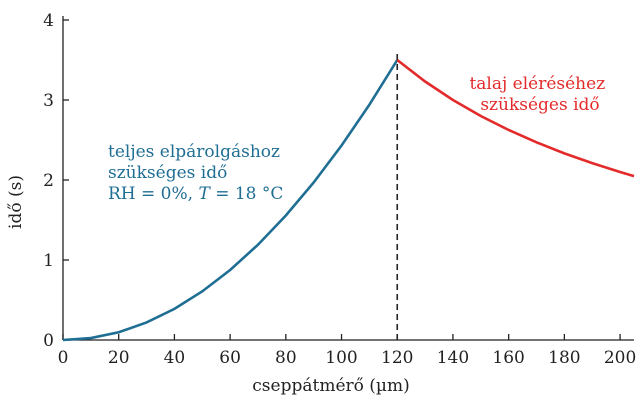 The image size is (636, 396). What do you see at coordinates (175, 358) in the screenshot?
I see `x-tick-label: 40` at bounding box center [175, 358].